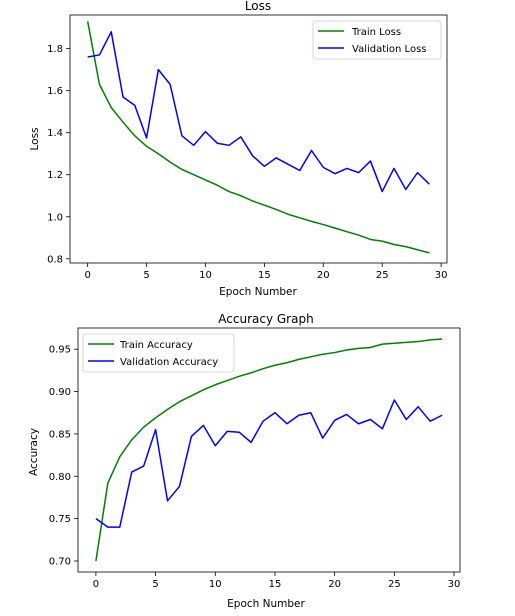 The image size is (515, 616). What do you see at coordinates (169, 362) in the screenshot?
I see `accuracy-legend-label-validation: Validation Accuracy` at bounding box center [169, 362].